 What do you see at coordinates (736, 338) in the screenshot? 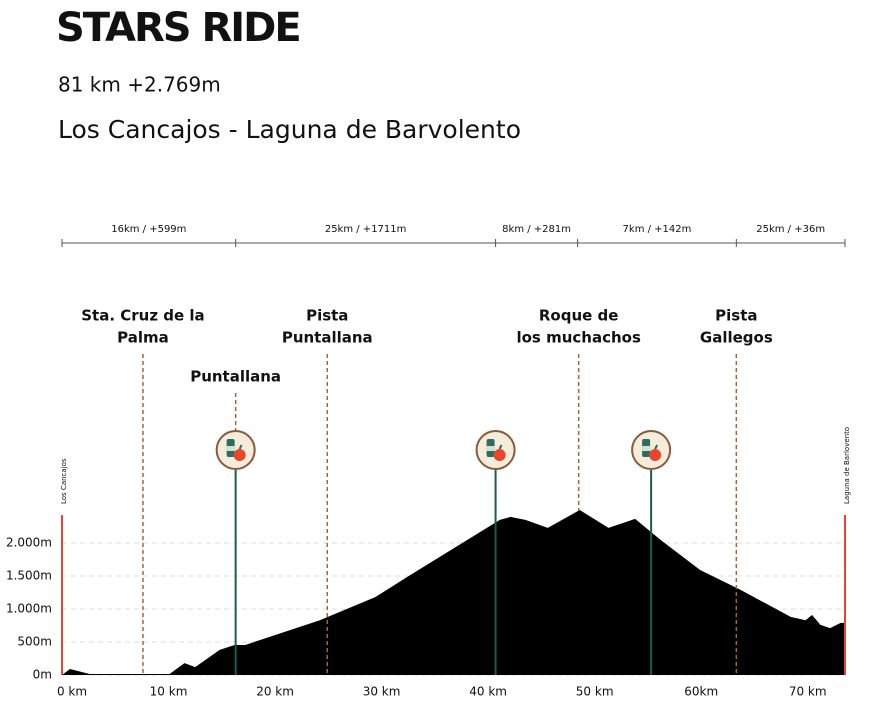
I see `annotation-label: Gallegos` at bounding box center [736, 338].